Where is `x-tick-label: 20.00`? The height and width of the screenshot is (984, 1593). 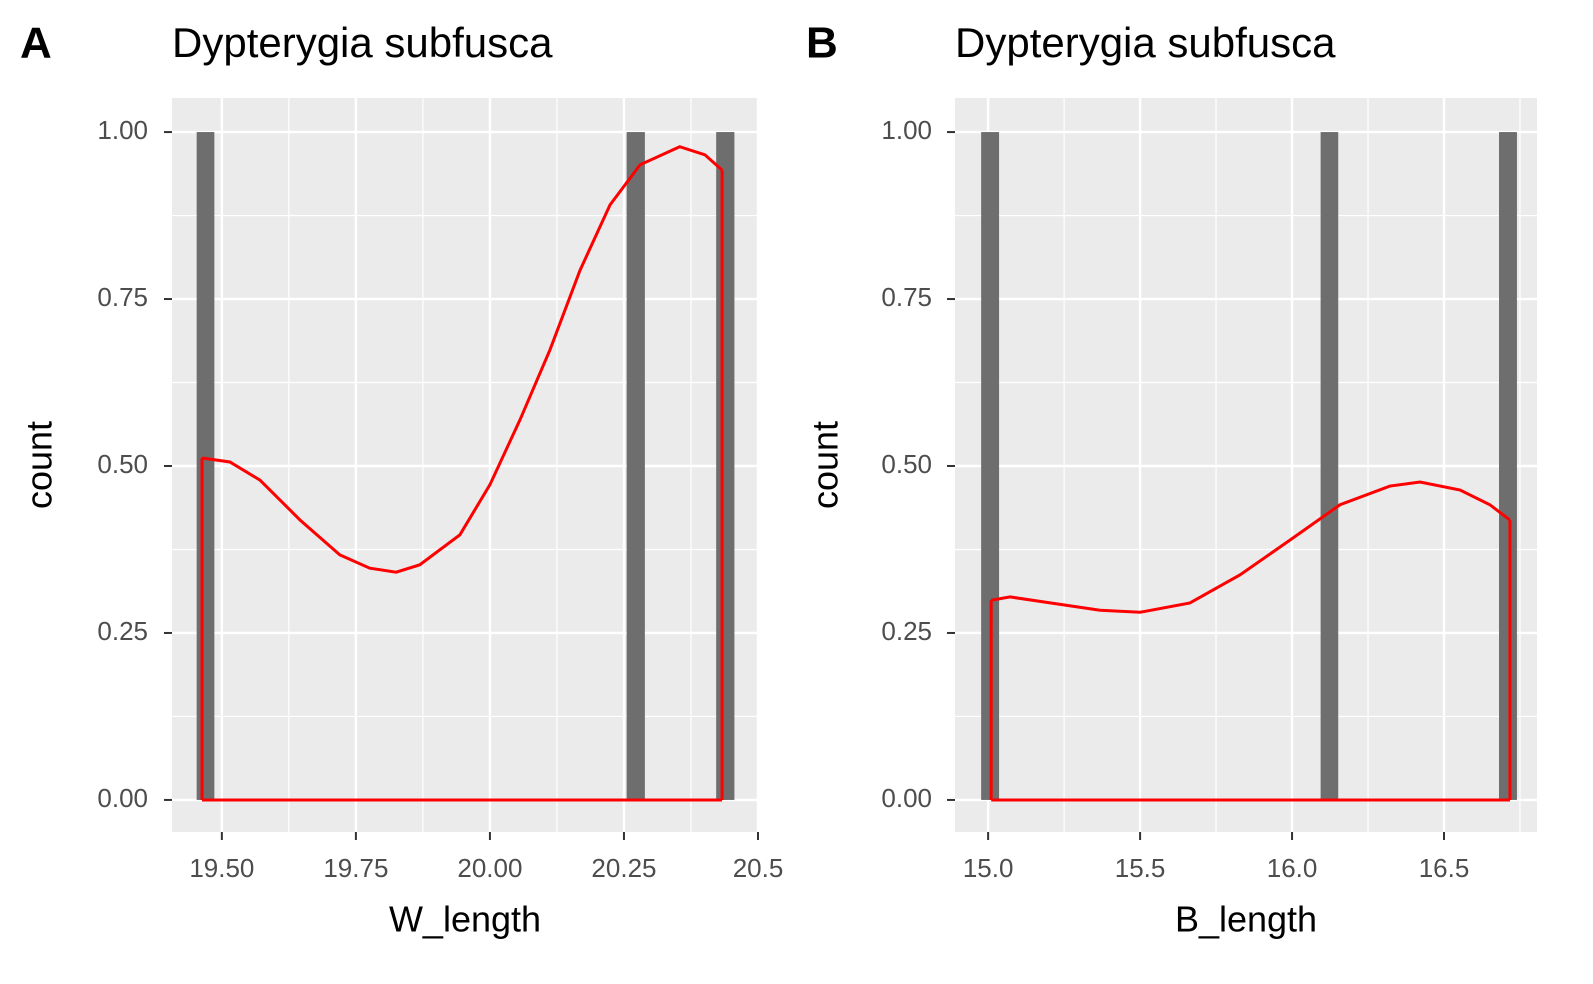 x-tick-label: 20.00 is located at coordinates (489, 868).